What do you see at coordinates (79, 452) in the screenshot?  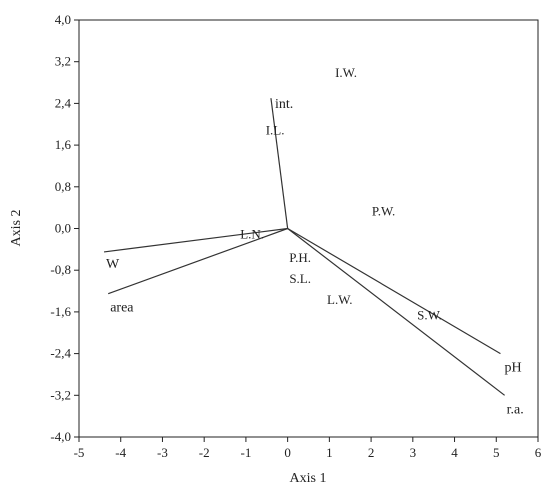 I see `x-tick-label: -5` at bounding box center [79, 452].